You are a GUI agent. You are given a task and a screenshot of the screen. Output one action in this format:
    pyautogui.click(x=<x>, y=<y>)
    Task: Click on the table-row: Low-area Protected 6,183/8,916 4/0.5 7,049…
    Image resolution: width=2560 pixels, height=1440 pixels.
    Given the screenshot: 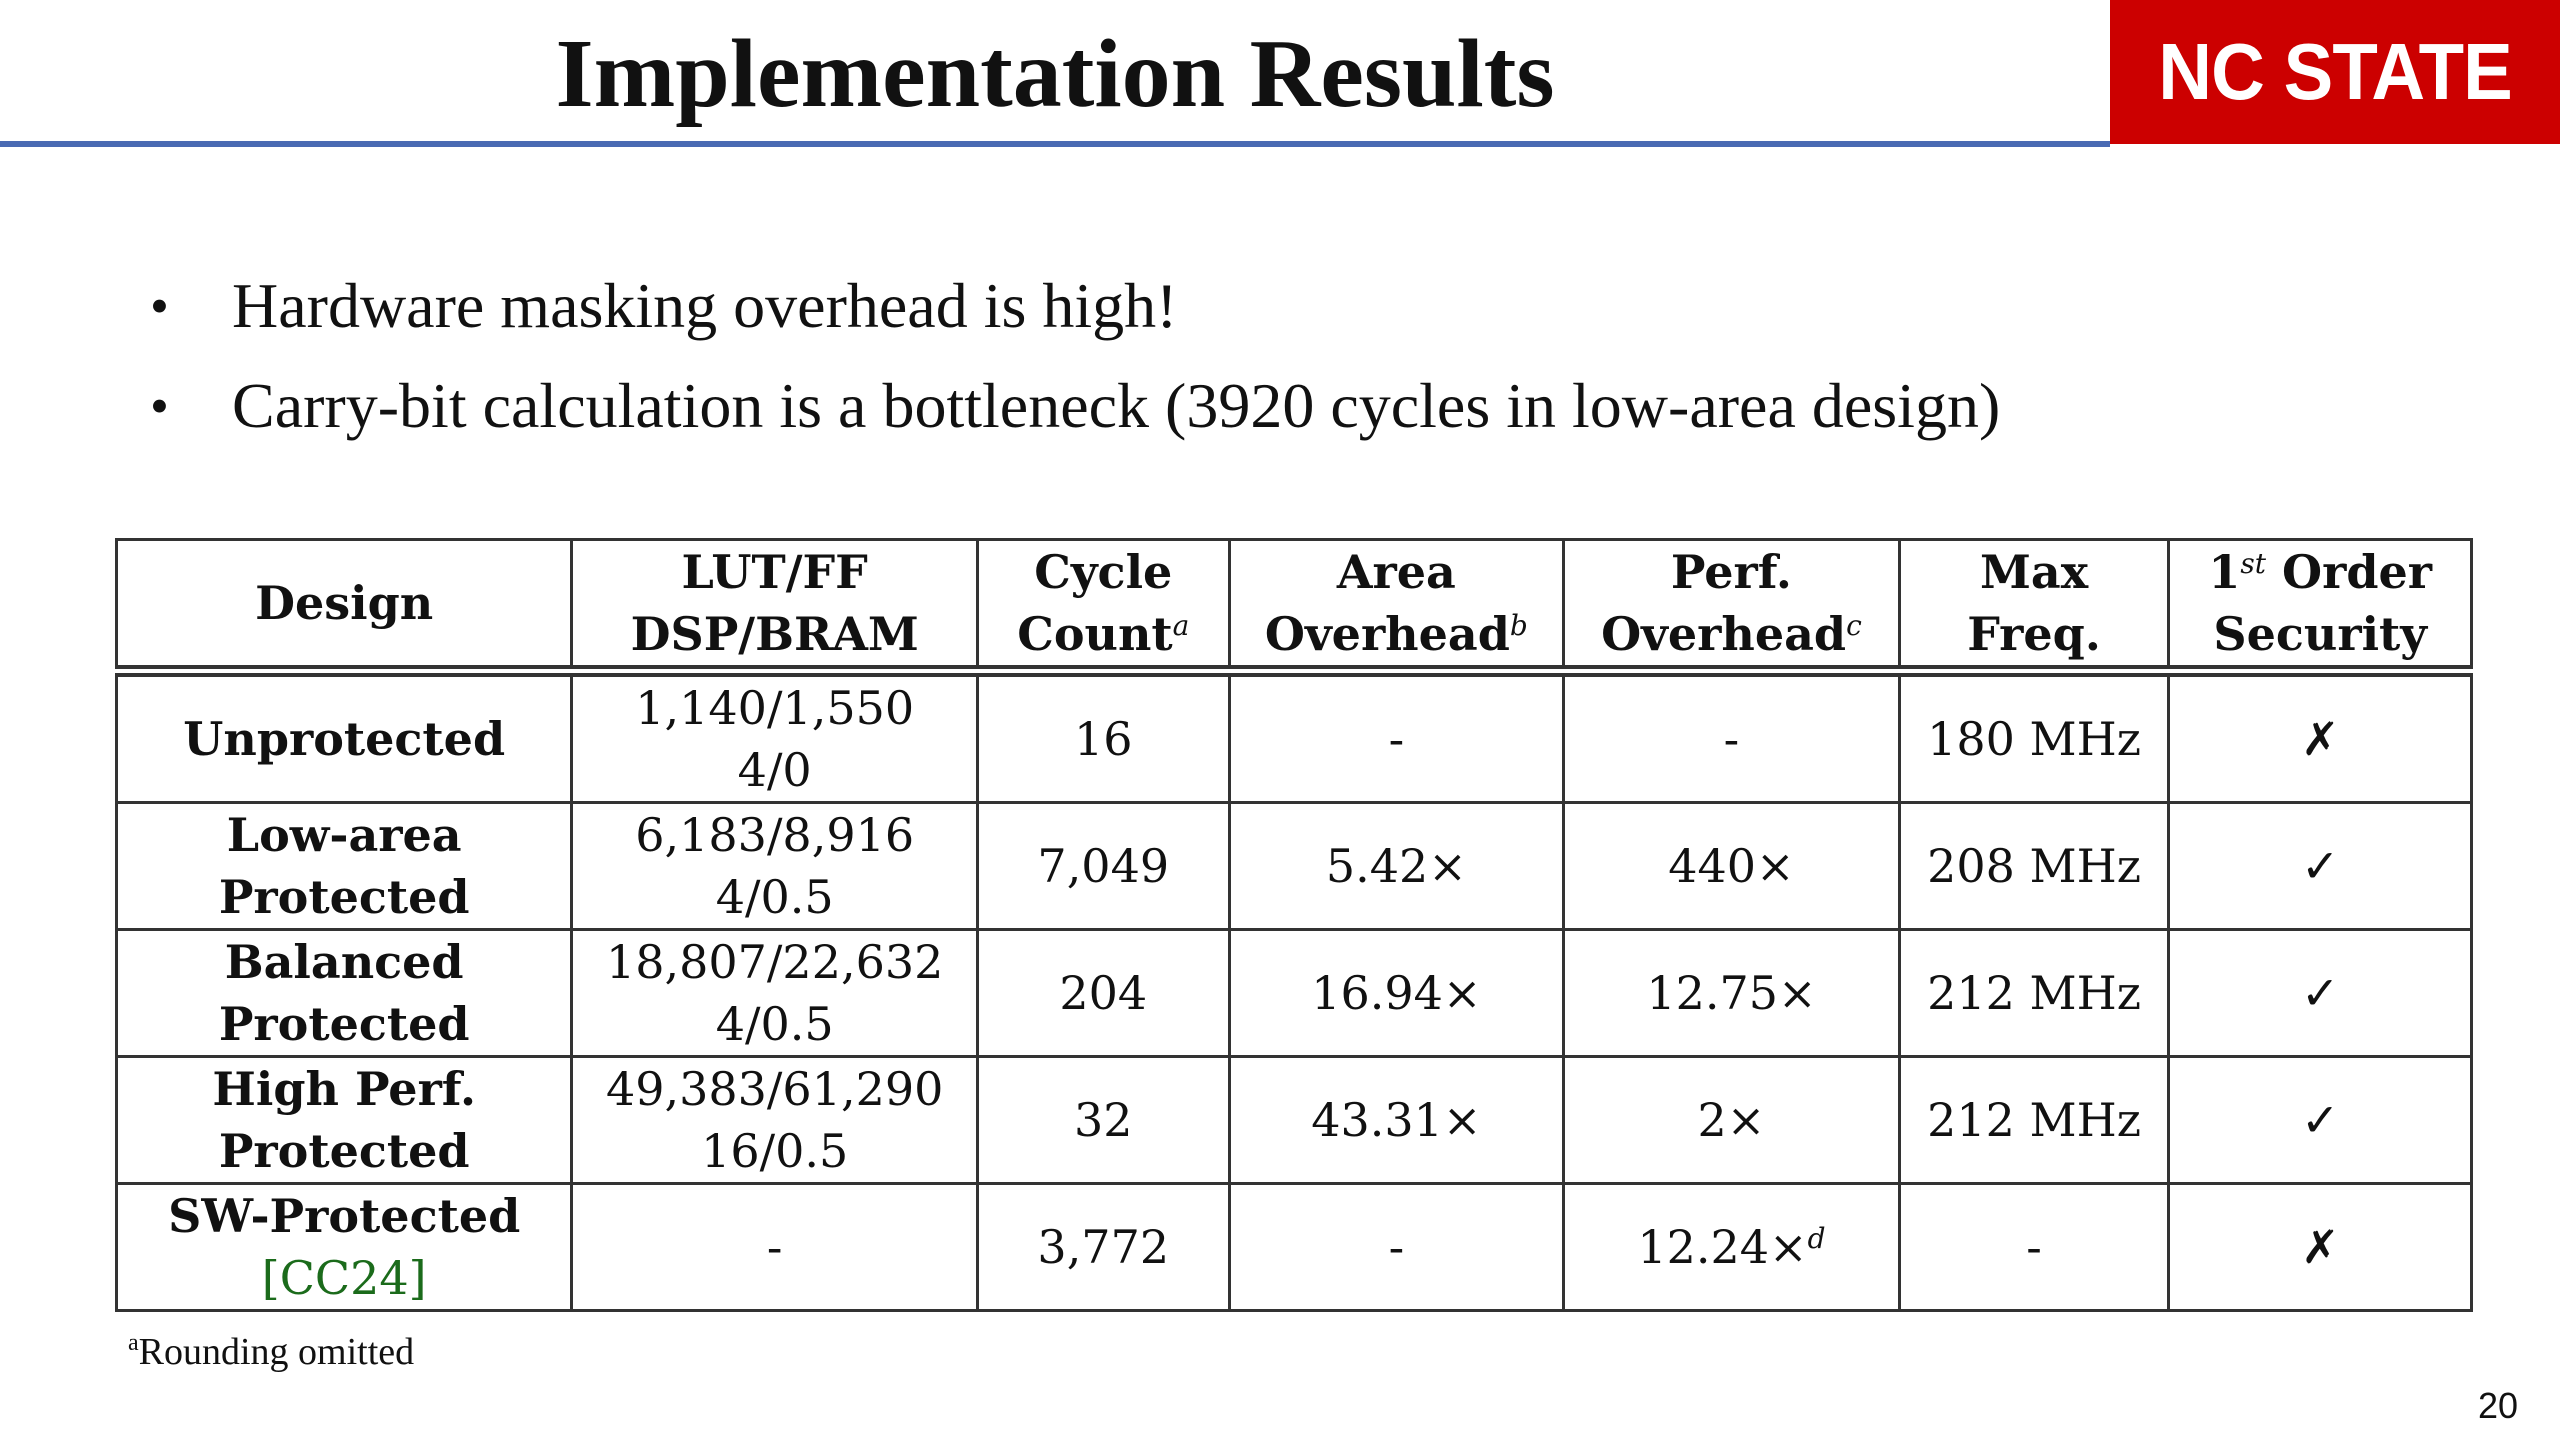 What is the action you would take?
    pyautogui.click(x=1293, y=866)
    